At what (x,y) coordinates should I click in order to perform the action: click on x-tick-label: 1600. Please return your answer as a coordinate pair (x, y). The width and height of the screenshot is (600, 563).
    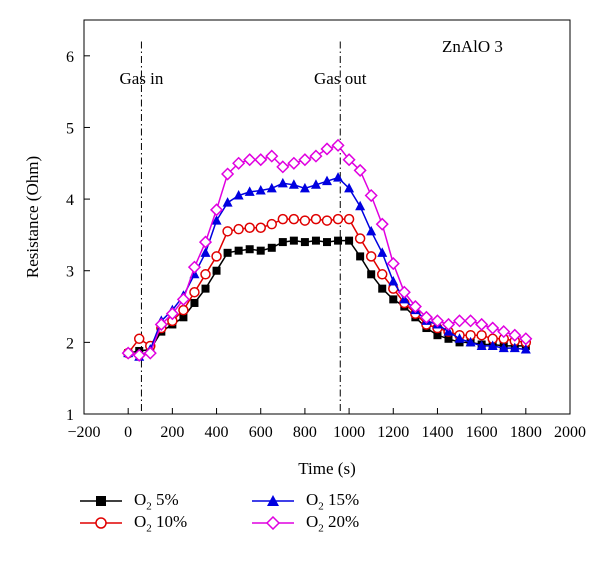
    Looking at the image, I should click on (482, 432).